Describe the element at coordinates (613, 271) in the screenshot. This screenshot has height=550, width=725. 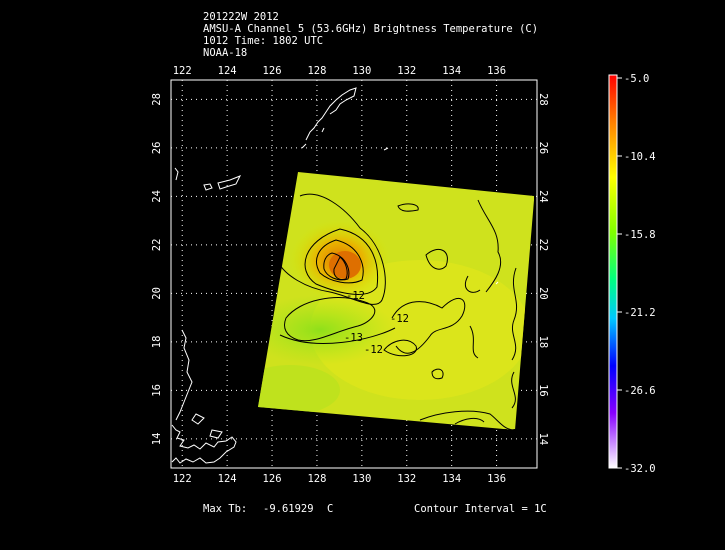
I see `colorbar` at that location.